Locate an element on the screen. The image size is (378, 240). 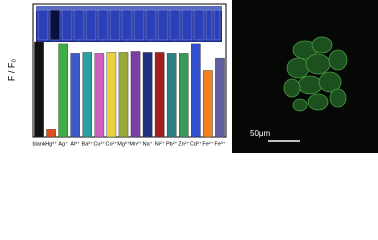
scale-bar-label: 50μm is located at coordinates (260, 133).